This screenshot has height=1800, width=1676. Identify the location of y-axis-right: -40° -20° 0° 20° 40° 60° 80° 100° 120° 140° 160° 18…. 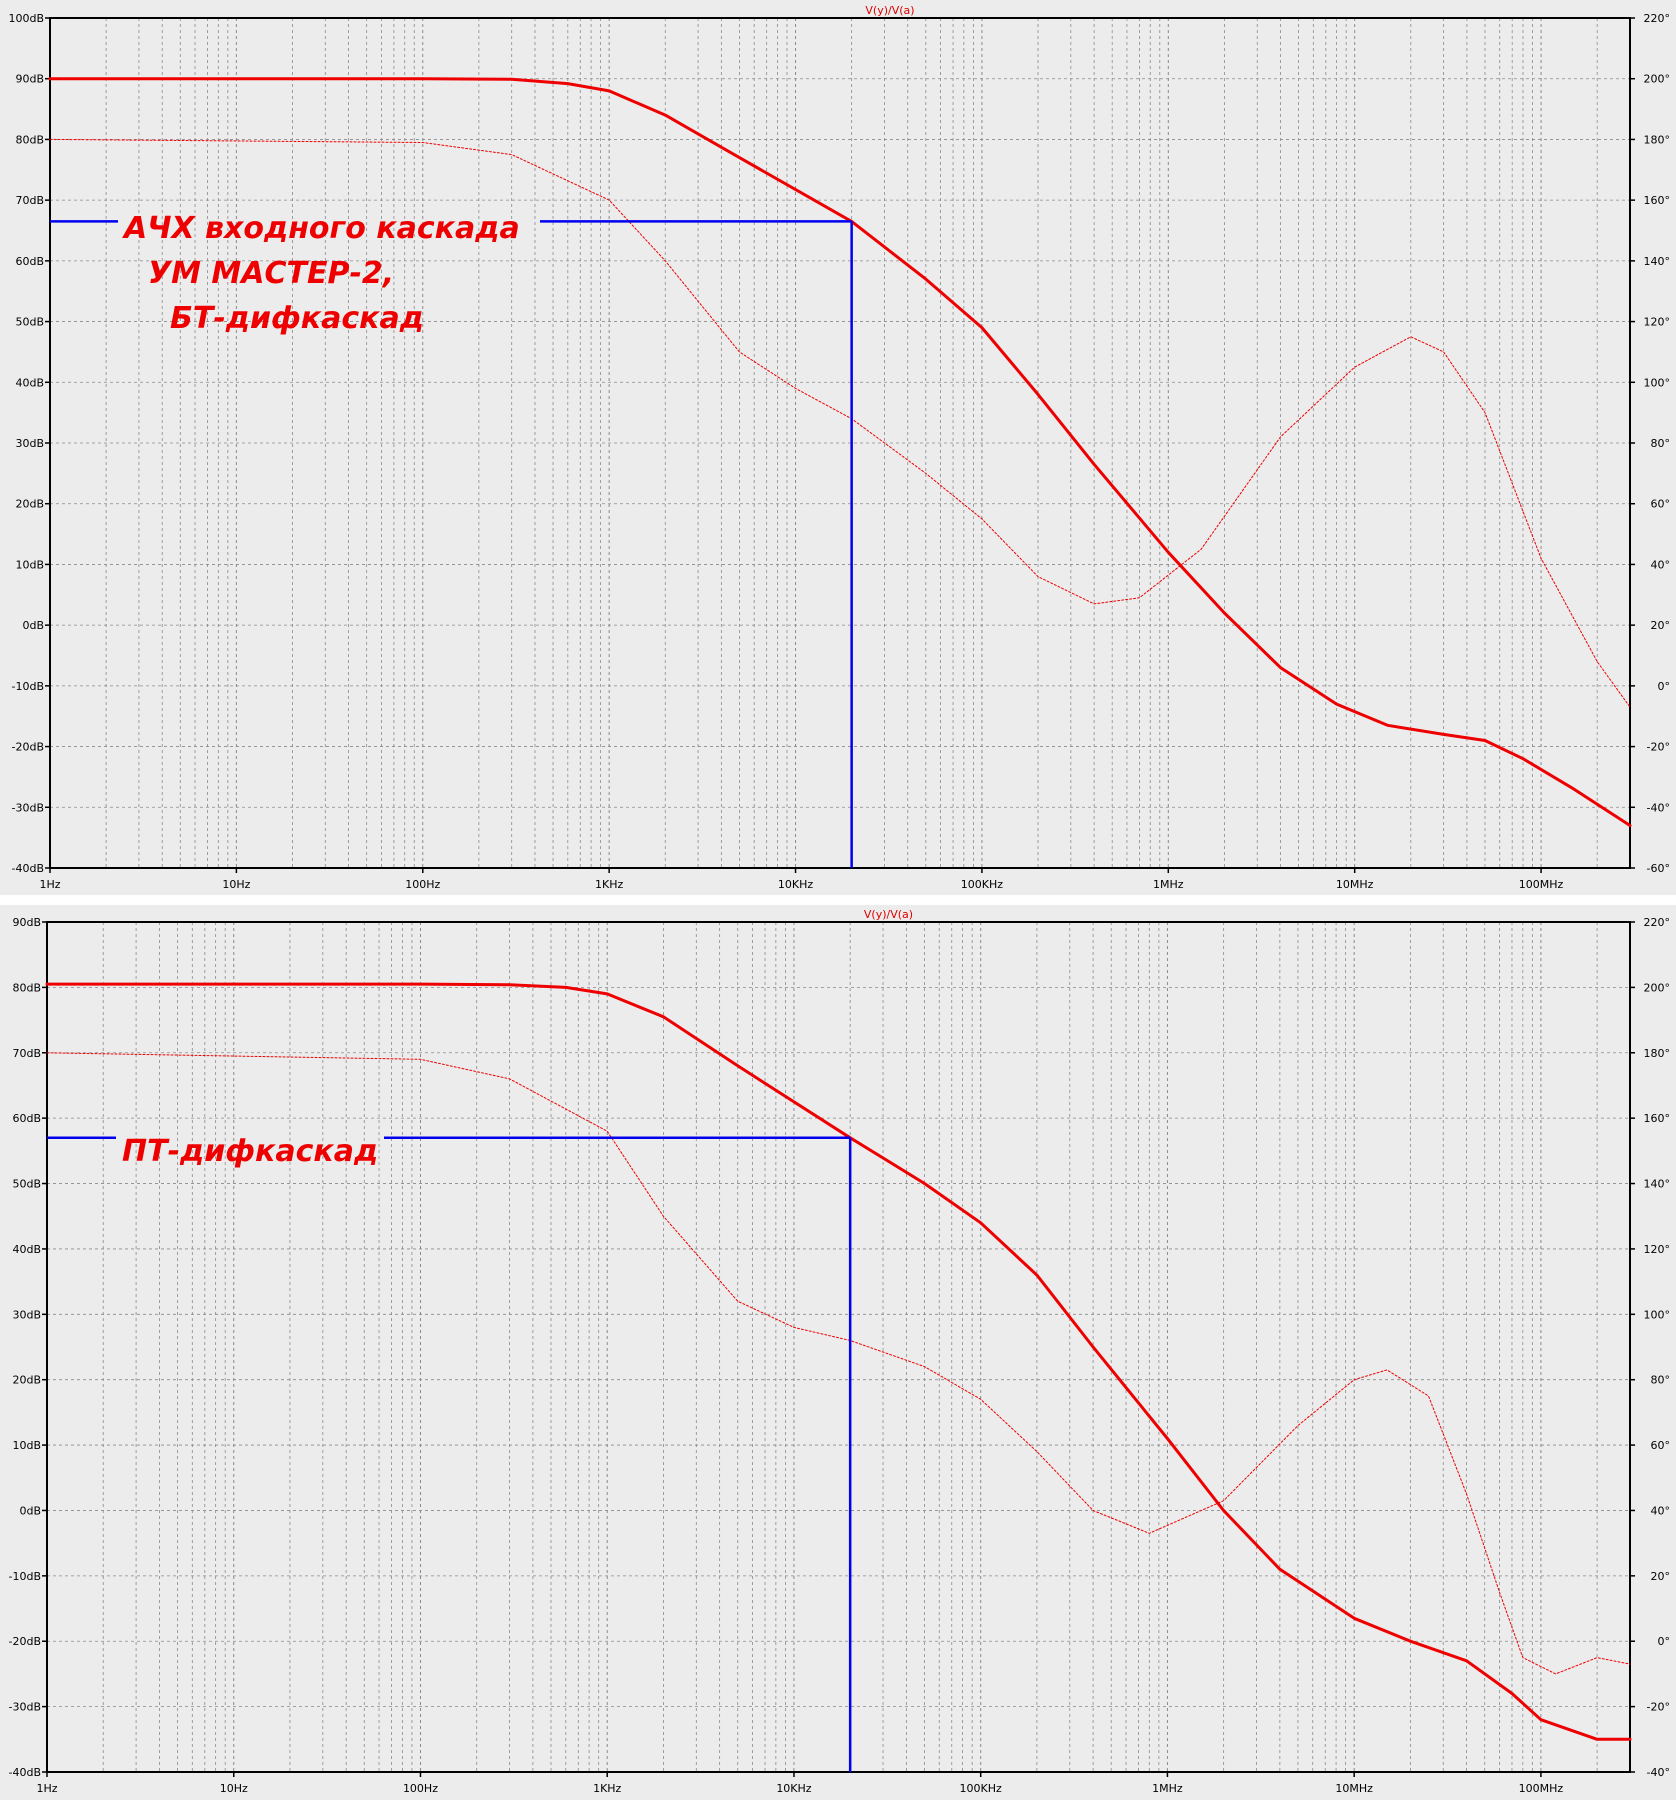
(1650, 1347).